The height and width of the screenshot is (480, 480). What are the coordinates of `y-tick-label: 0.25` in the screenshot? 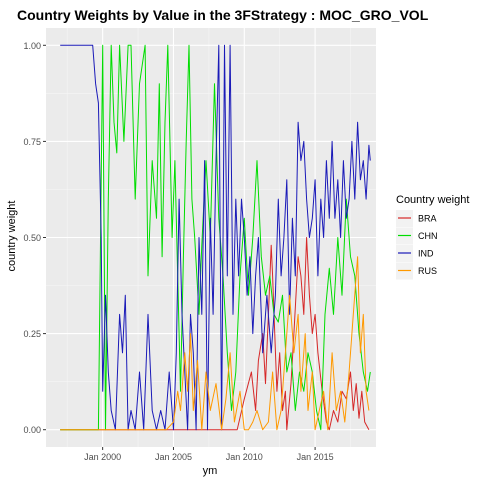 It's located at (32, 334).